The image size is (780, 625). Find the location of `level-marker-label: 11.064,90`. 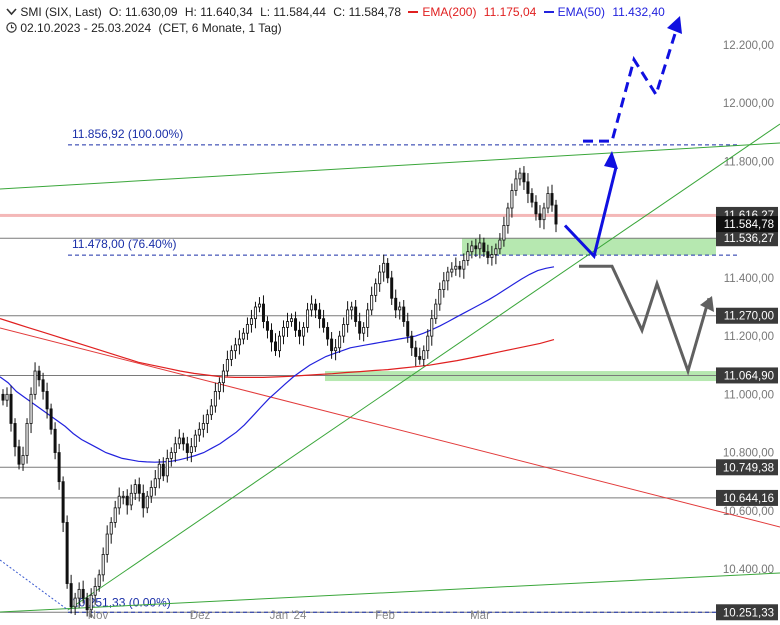

level-marker-label: 11.064,90 is located at coordinates (749, 376).